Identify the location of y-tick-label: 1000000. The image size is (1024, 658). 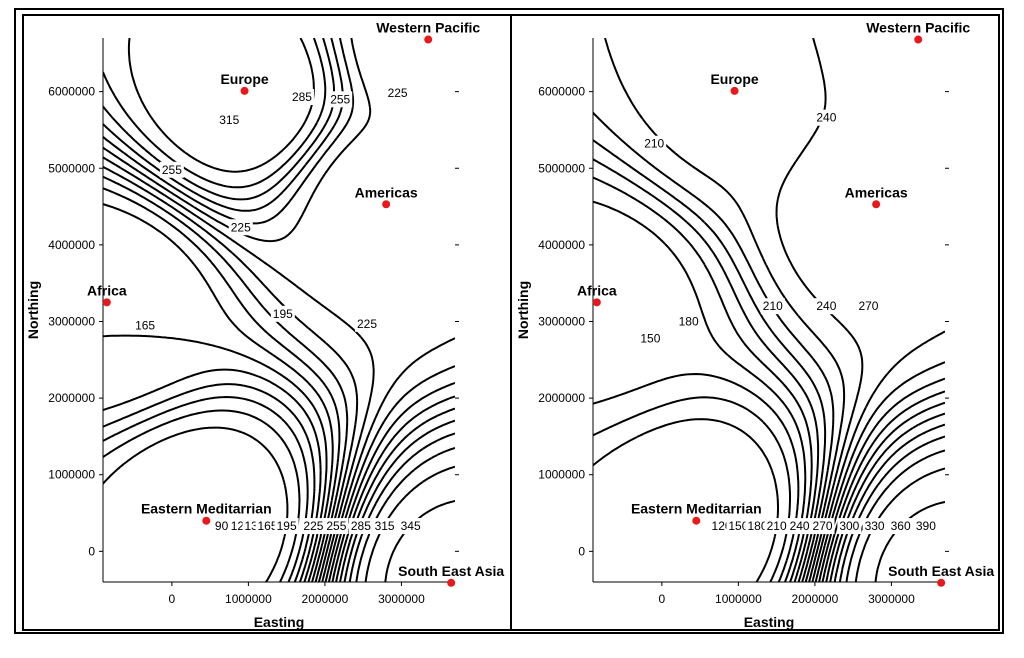
(71, 475).